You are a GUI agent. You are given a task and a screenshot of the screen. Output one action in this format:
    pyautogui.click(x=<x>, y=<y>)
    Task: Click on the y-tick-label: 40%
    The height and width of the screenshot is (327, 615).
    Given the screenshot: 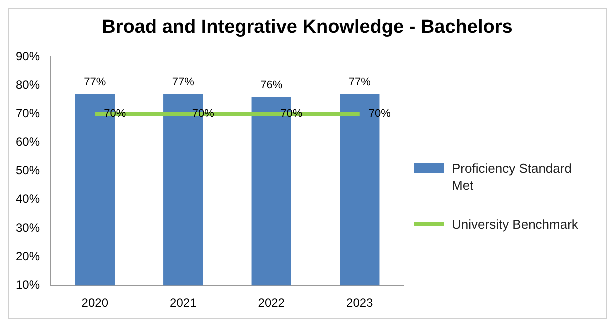 What is the action you would take?
    pyautogui.click(x=28, y=199)
    